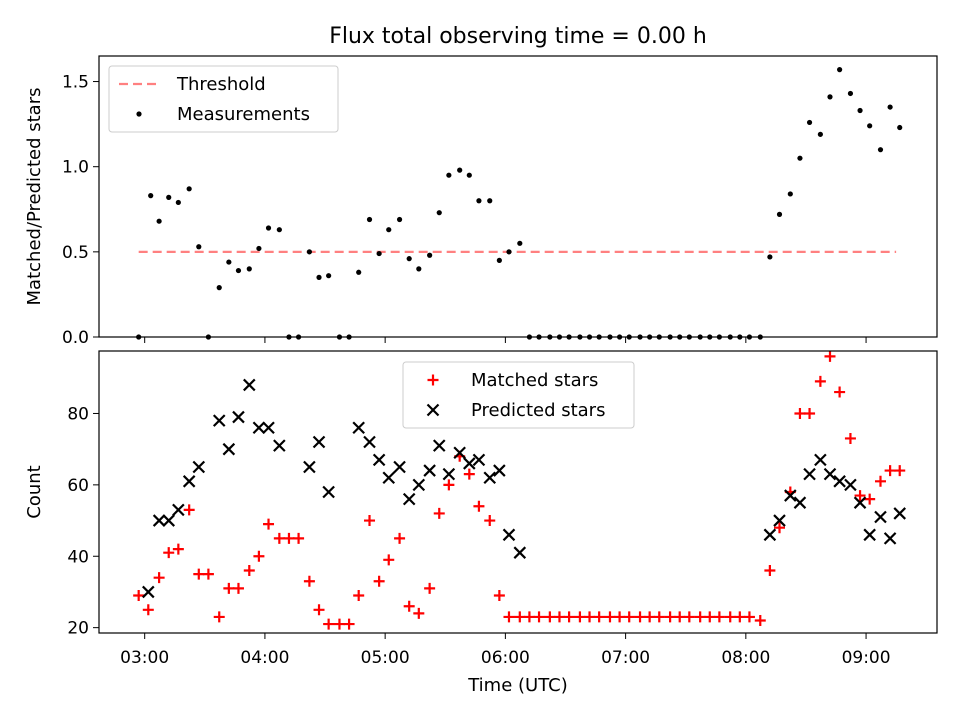 The width and height of the screenshot is (960, 720). What do you see at coordinates (78, 629) in the screenshot?
I see `y-tick-label: 20` at bounding box center [78, 629].